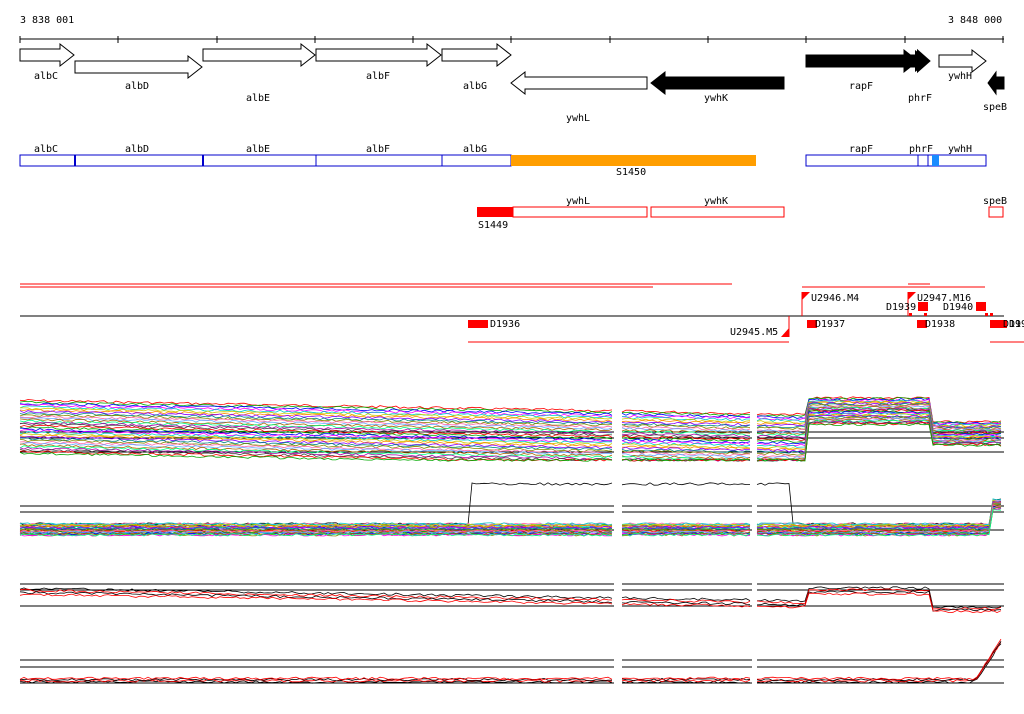  Describe the element at coordinates (962, 61) in the screenshot. I see `gene-arrow-ywhH` at that location.